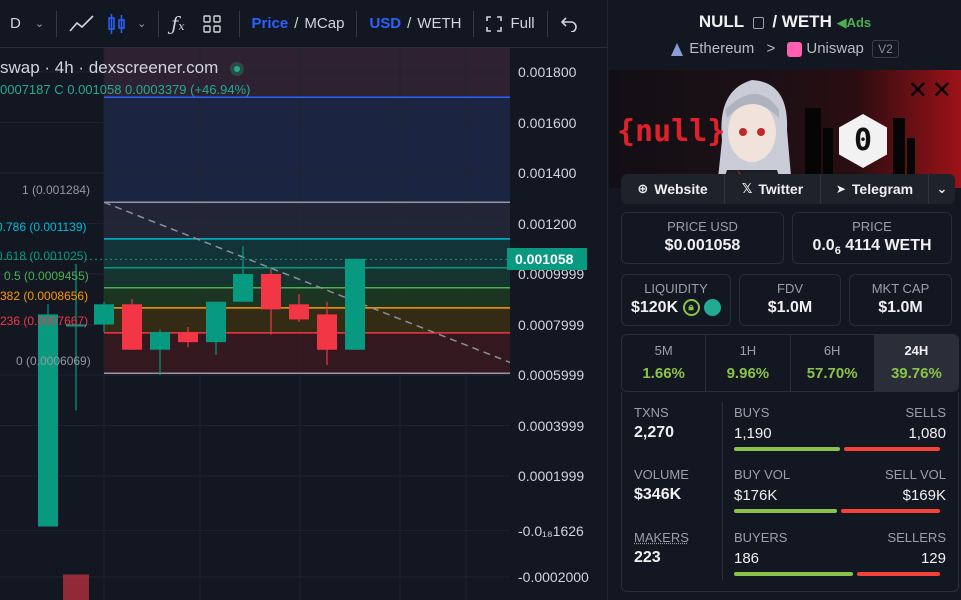 The image size is (961, 600). What do you see at coordinates (854, 22) in the screenshot?
I see `ads-badge: ◀Ads` at bounding box center [854, 22].